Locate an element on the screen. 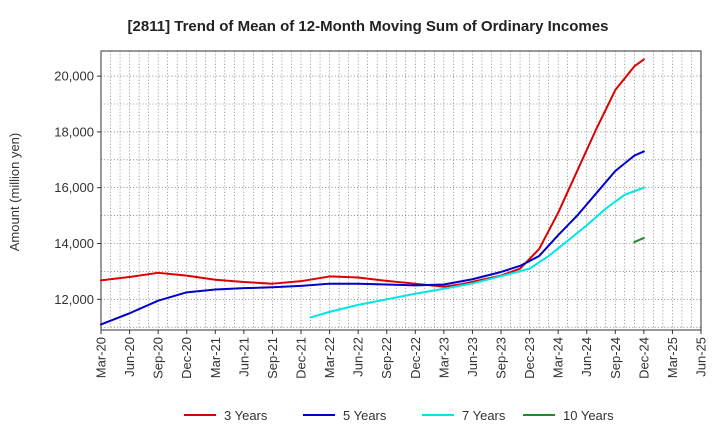 The height and width of the screenshot is (440, 720). x-tick-label: Jun-23 is located at coordinates (472, 357).